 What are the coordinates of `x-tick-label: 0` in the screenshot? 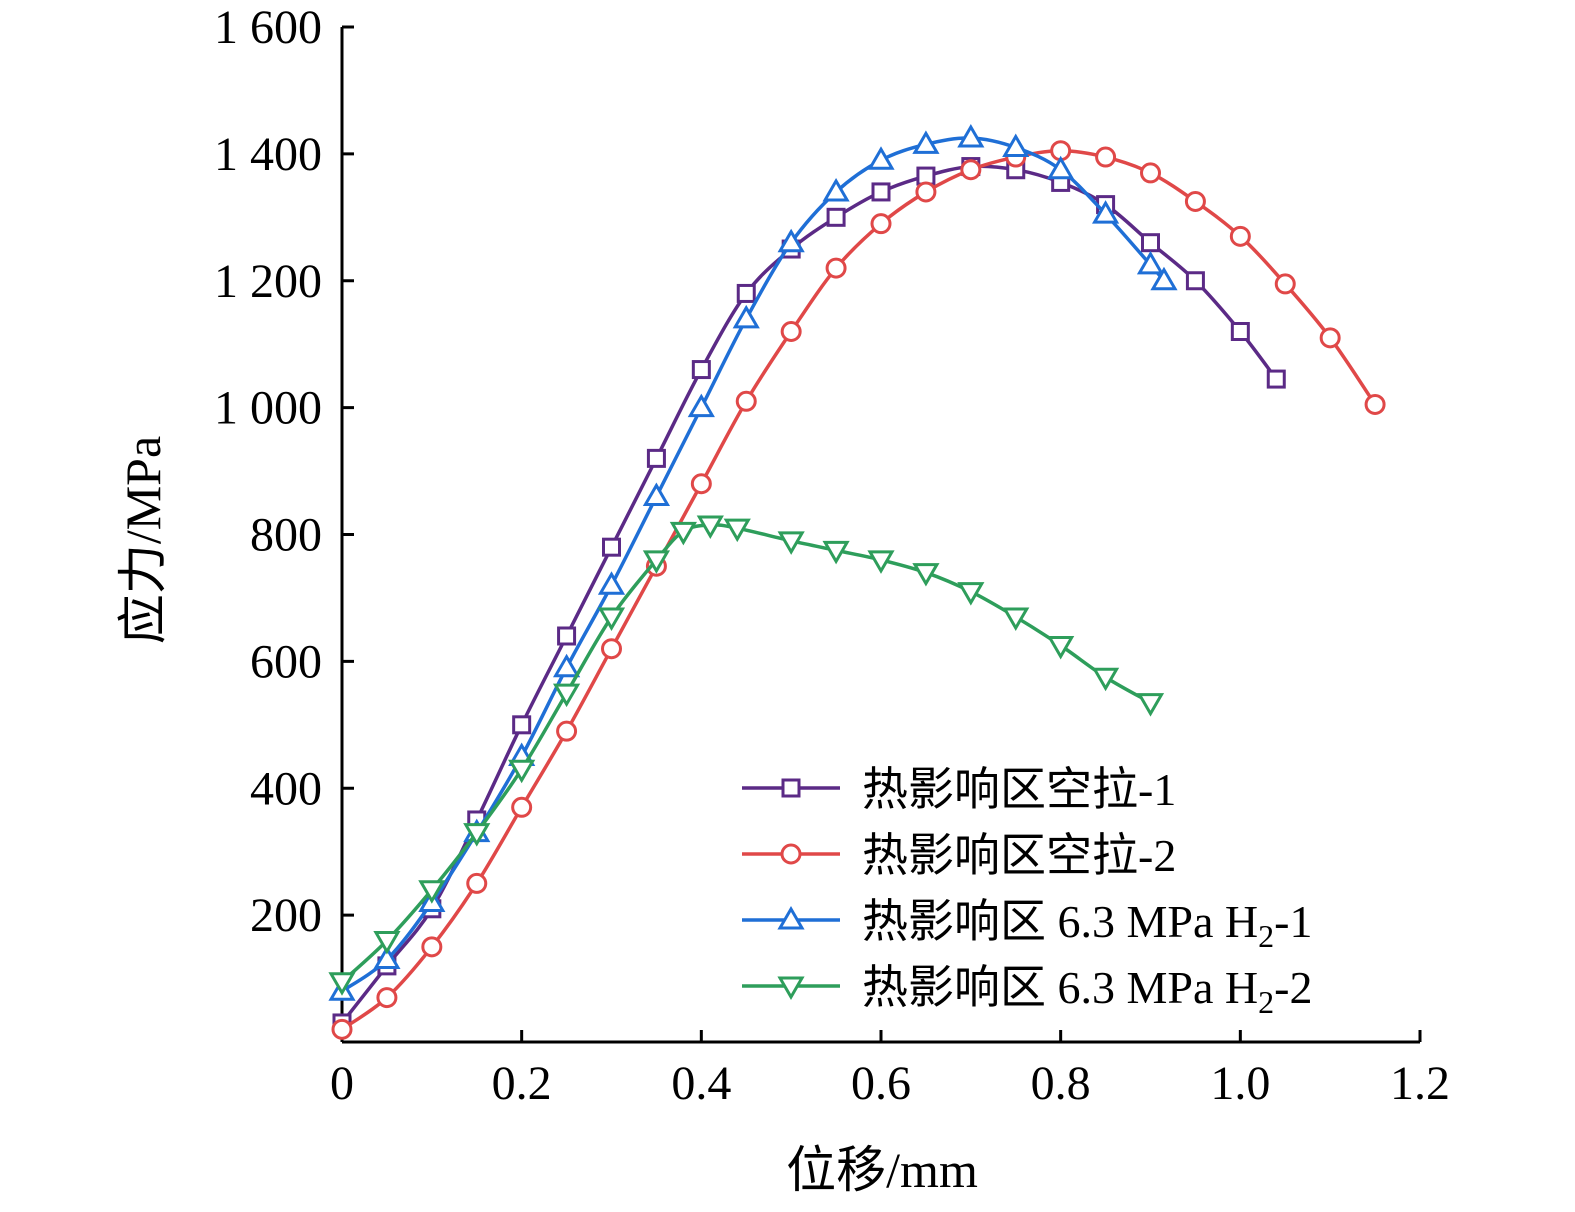 It's located at (342, 1083).